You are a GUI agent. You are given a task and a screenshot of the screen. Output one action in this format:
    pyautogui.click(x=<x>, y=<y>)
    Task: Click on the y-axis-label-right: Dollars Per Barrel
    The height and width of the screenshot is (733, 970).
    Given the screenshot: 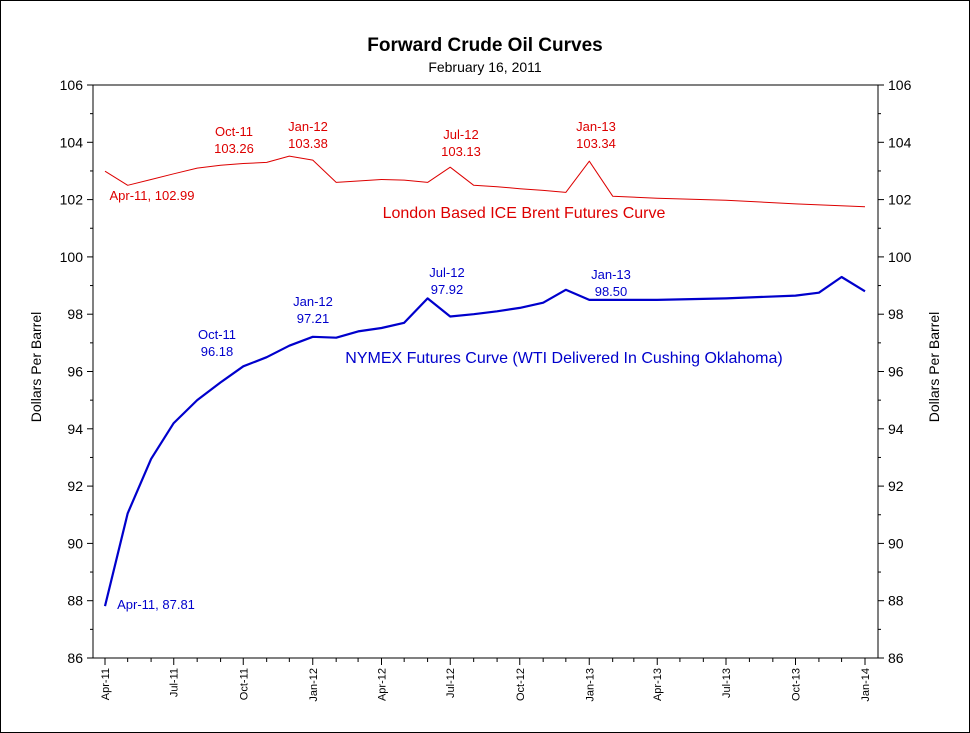 What is the action you would take?
    pyautogui.click(x=934, y=367)
    